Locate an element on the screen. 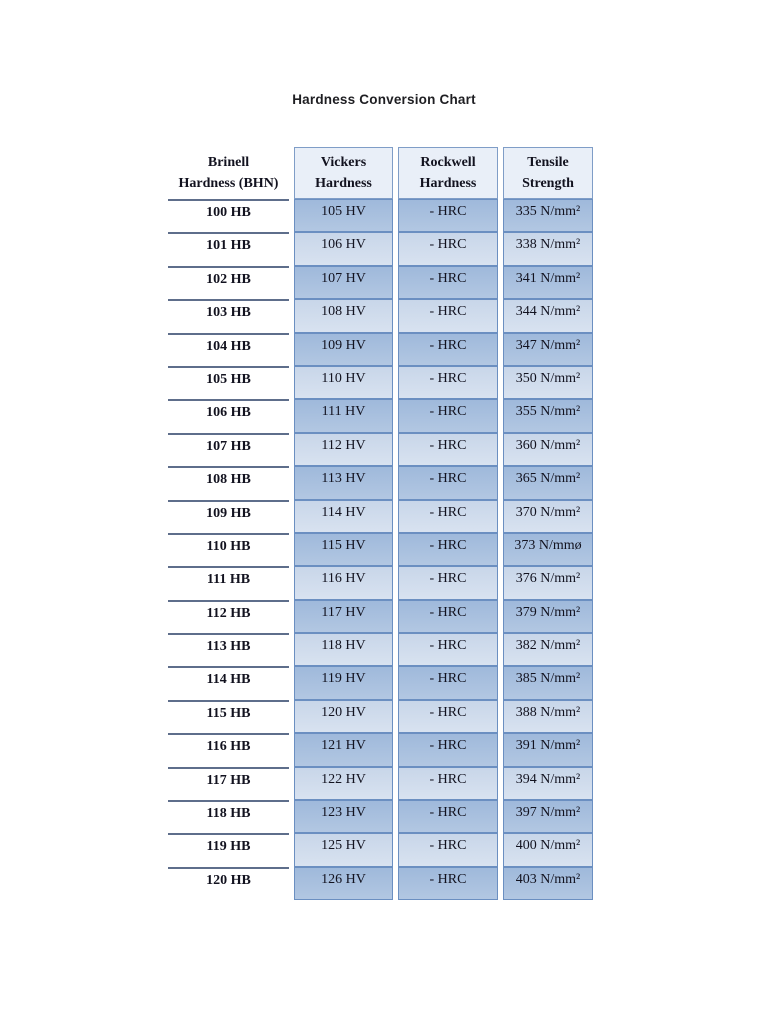 This screenshot has width=768, height=1024. cell-tensile: 376 N/mm² is located at coordinates (548, 583).